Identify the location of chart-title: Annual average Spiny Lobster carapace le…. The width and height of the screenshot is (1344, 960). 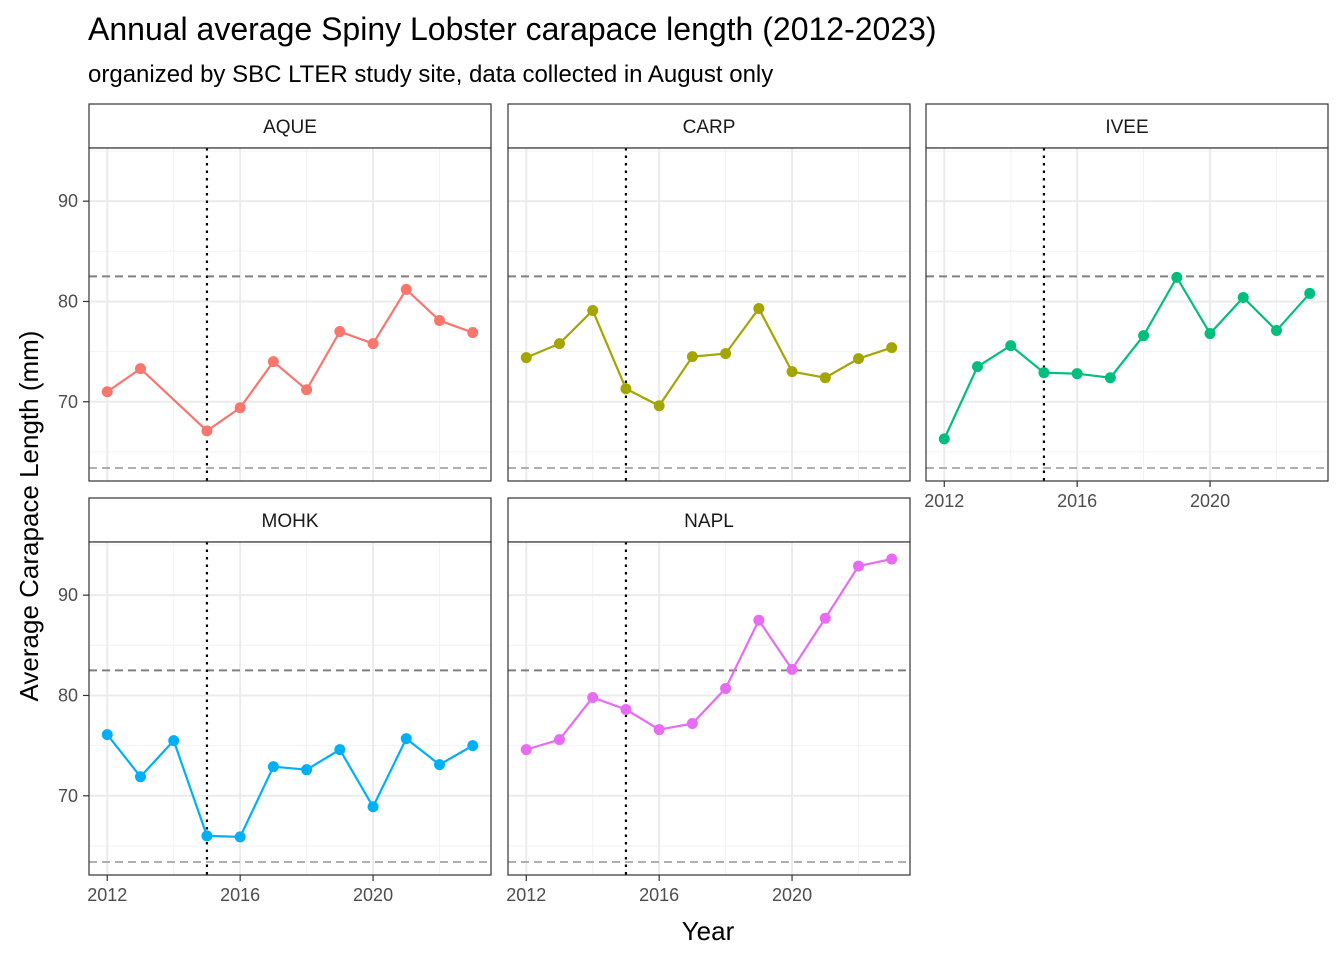
(512, 29).